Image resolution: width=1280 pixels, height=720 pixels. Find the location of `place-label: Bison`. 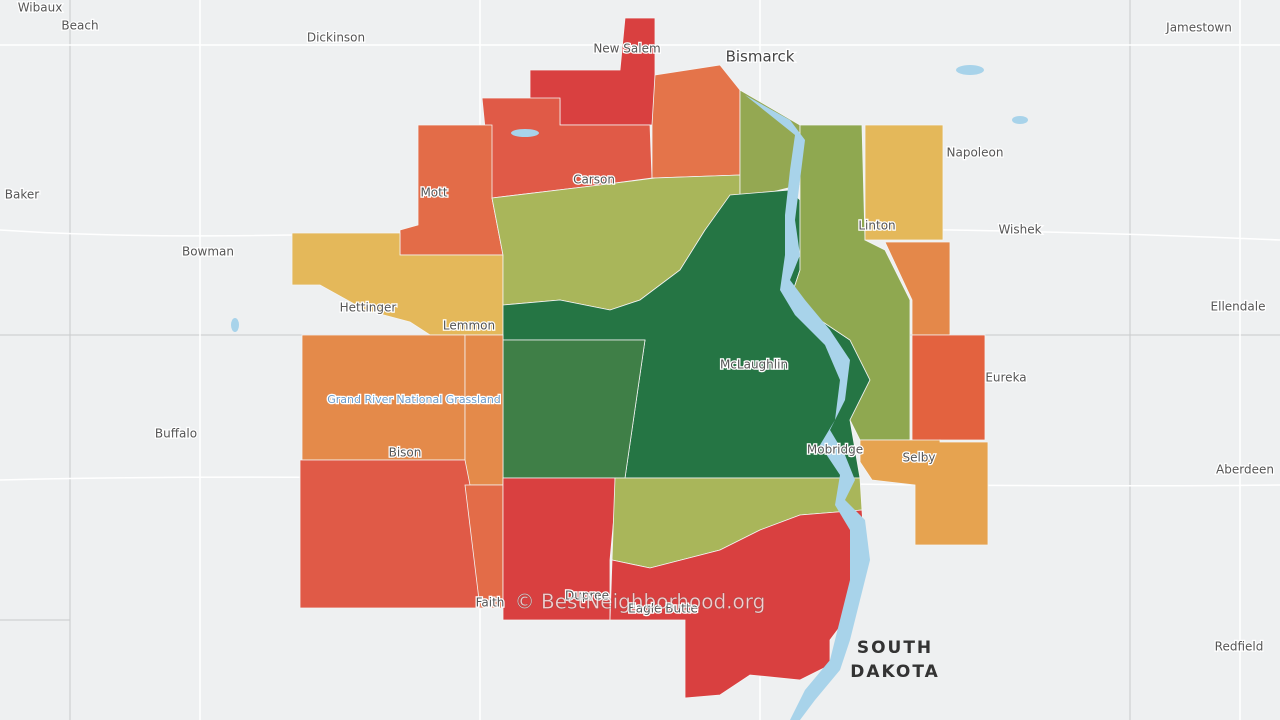

place-label: Bison is located at coordinates (405, 453).